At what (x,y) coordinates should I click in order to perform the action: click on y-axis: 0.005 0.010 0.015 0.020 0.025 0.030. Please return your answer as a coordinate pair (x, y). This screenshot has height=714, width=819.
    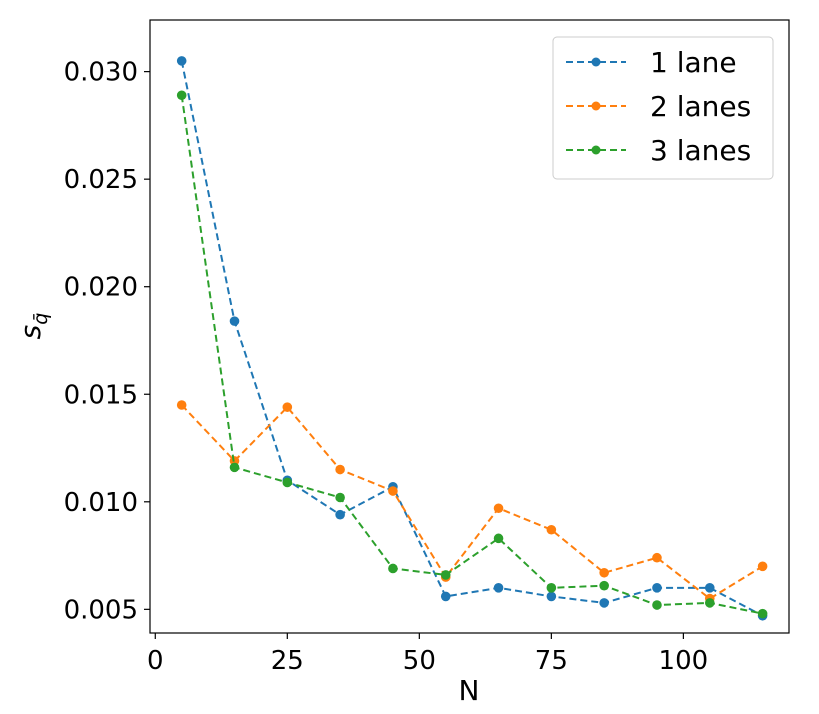
    Looking at the image, I should click on (107, 341).